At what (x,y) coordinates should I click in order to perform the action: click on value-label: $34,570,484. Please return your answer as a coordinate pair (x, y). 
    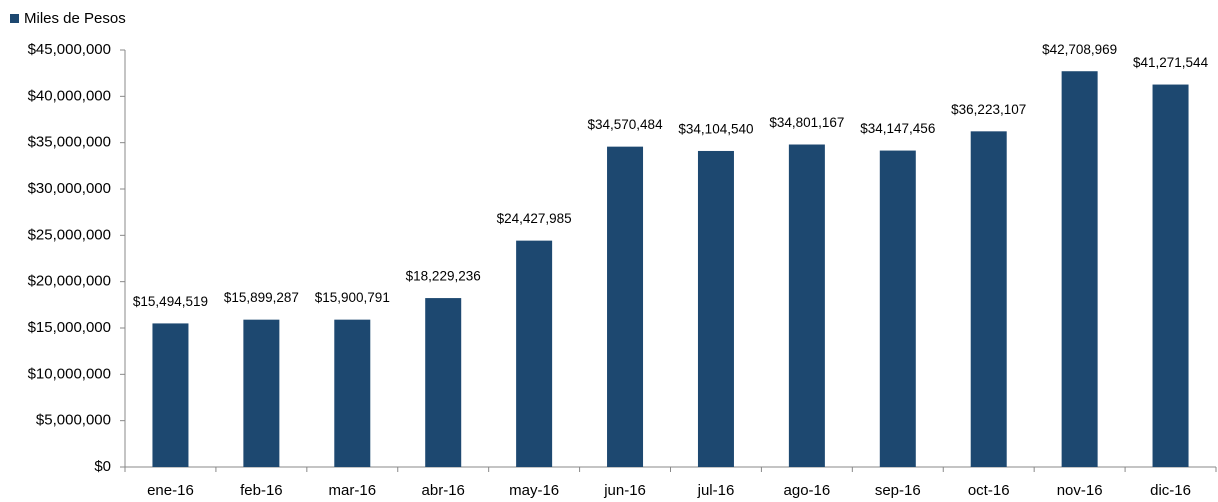
    Looking at the image, I should click on (626, 124).